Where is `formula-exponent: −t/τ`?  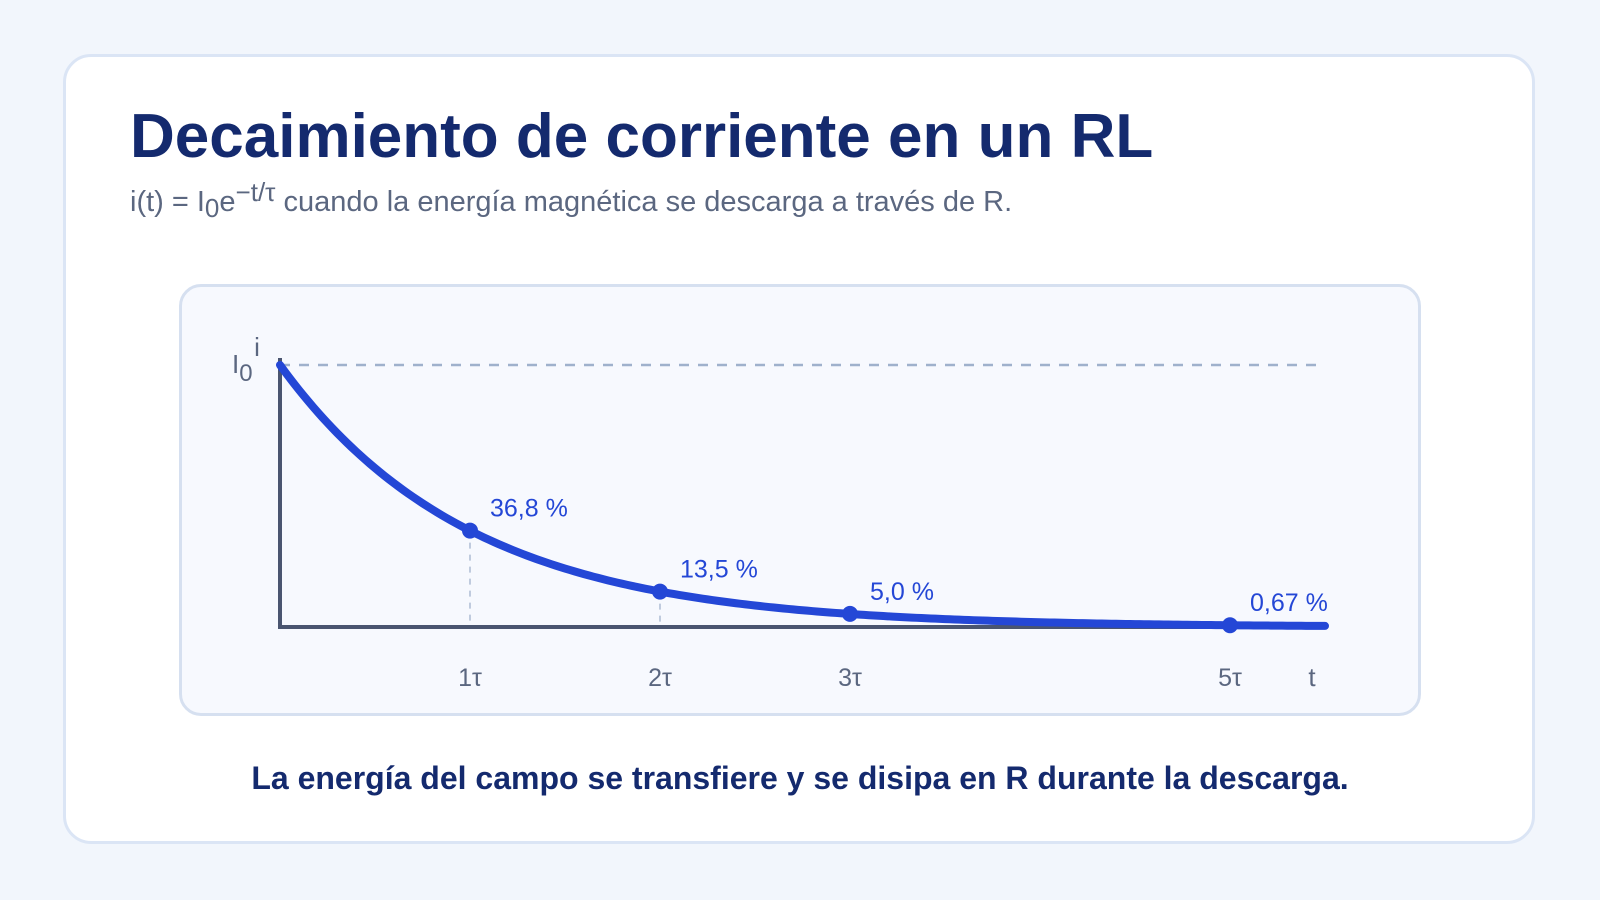
formula-exponent: −t/τ is located at coordinates (255, 192).